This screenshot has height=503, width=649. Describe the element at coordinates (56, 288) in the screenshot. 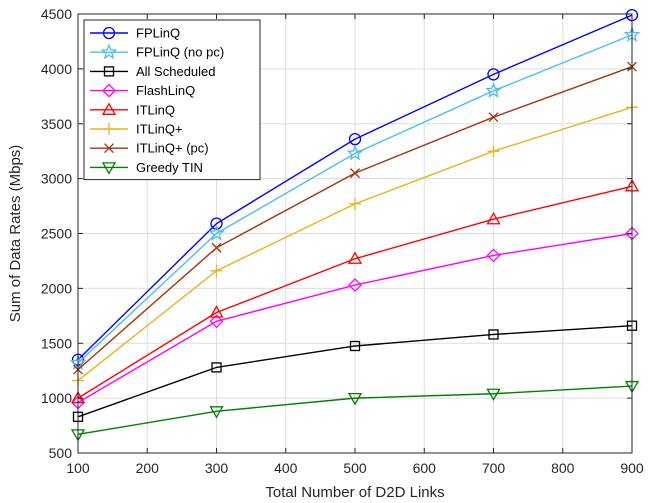

I see `y-tick-label: 2000` at that location.